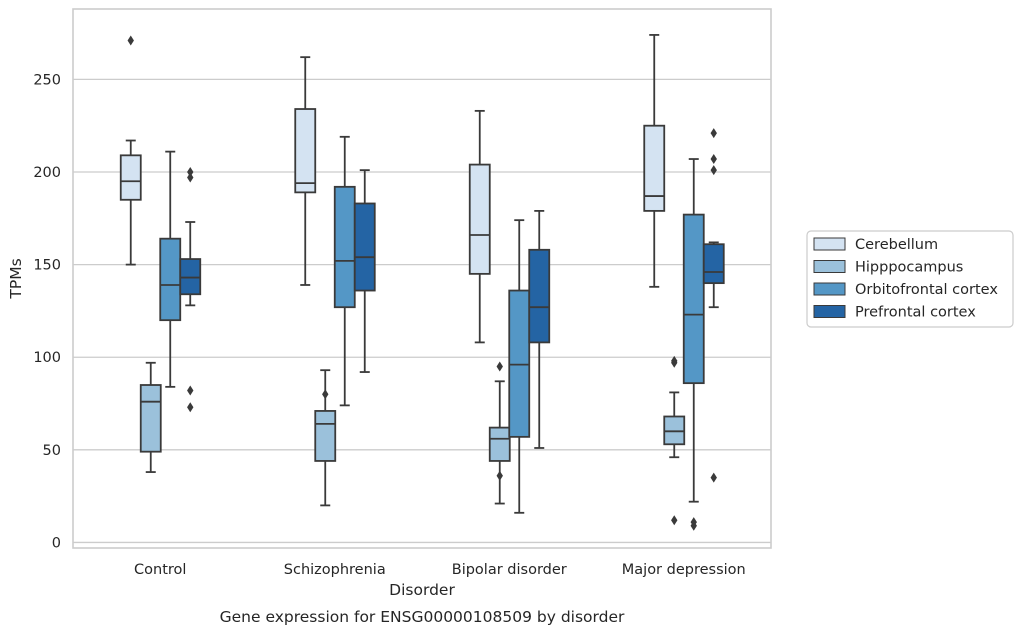 This screenshot has height=634, width=1023. I want to click on x-tick-label: Major depression, so click(684, 570).